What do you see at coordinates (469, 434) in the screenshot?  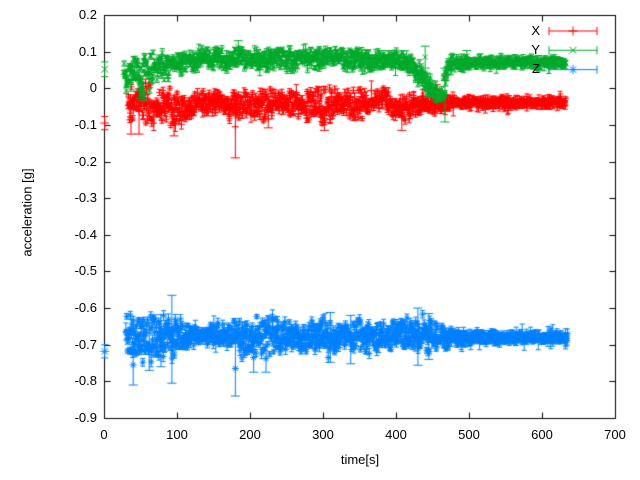 I see `x-tick-label: 500` at bounding box center [469, 434].